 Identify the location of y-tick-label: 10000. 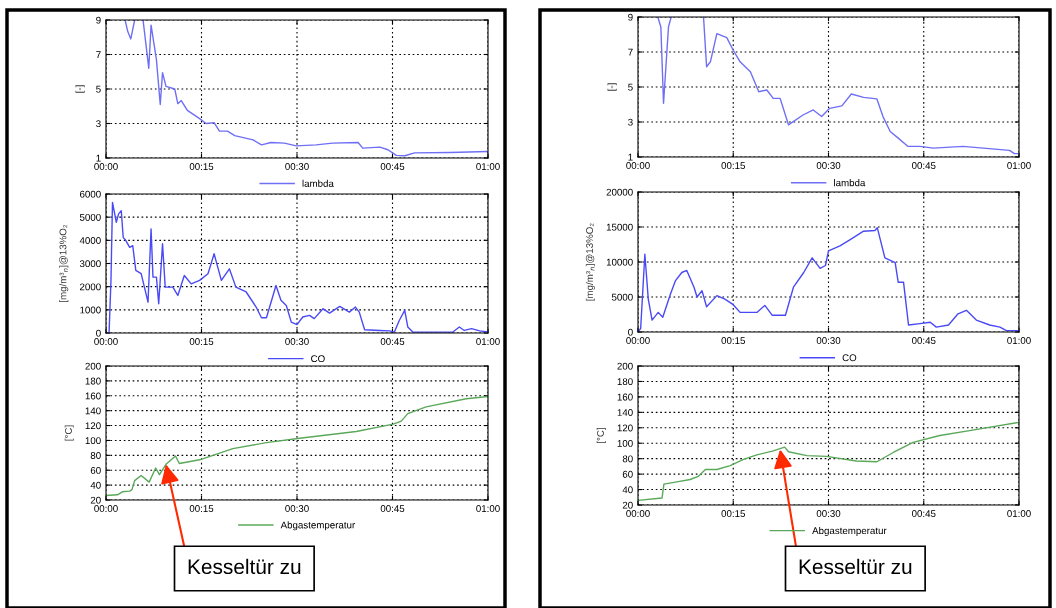
(619, 262).